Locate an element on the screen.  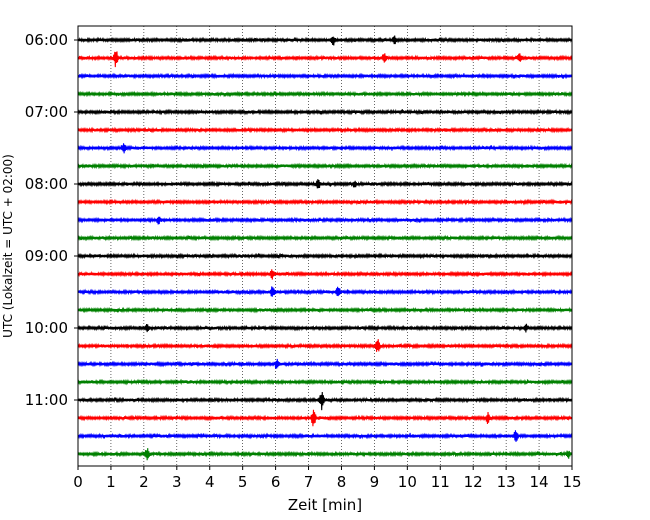
y-tick-label: 09:00 is located at coordinates (46, 256).